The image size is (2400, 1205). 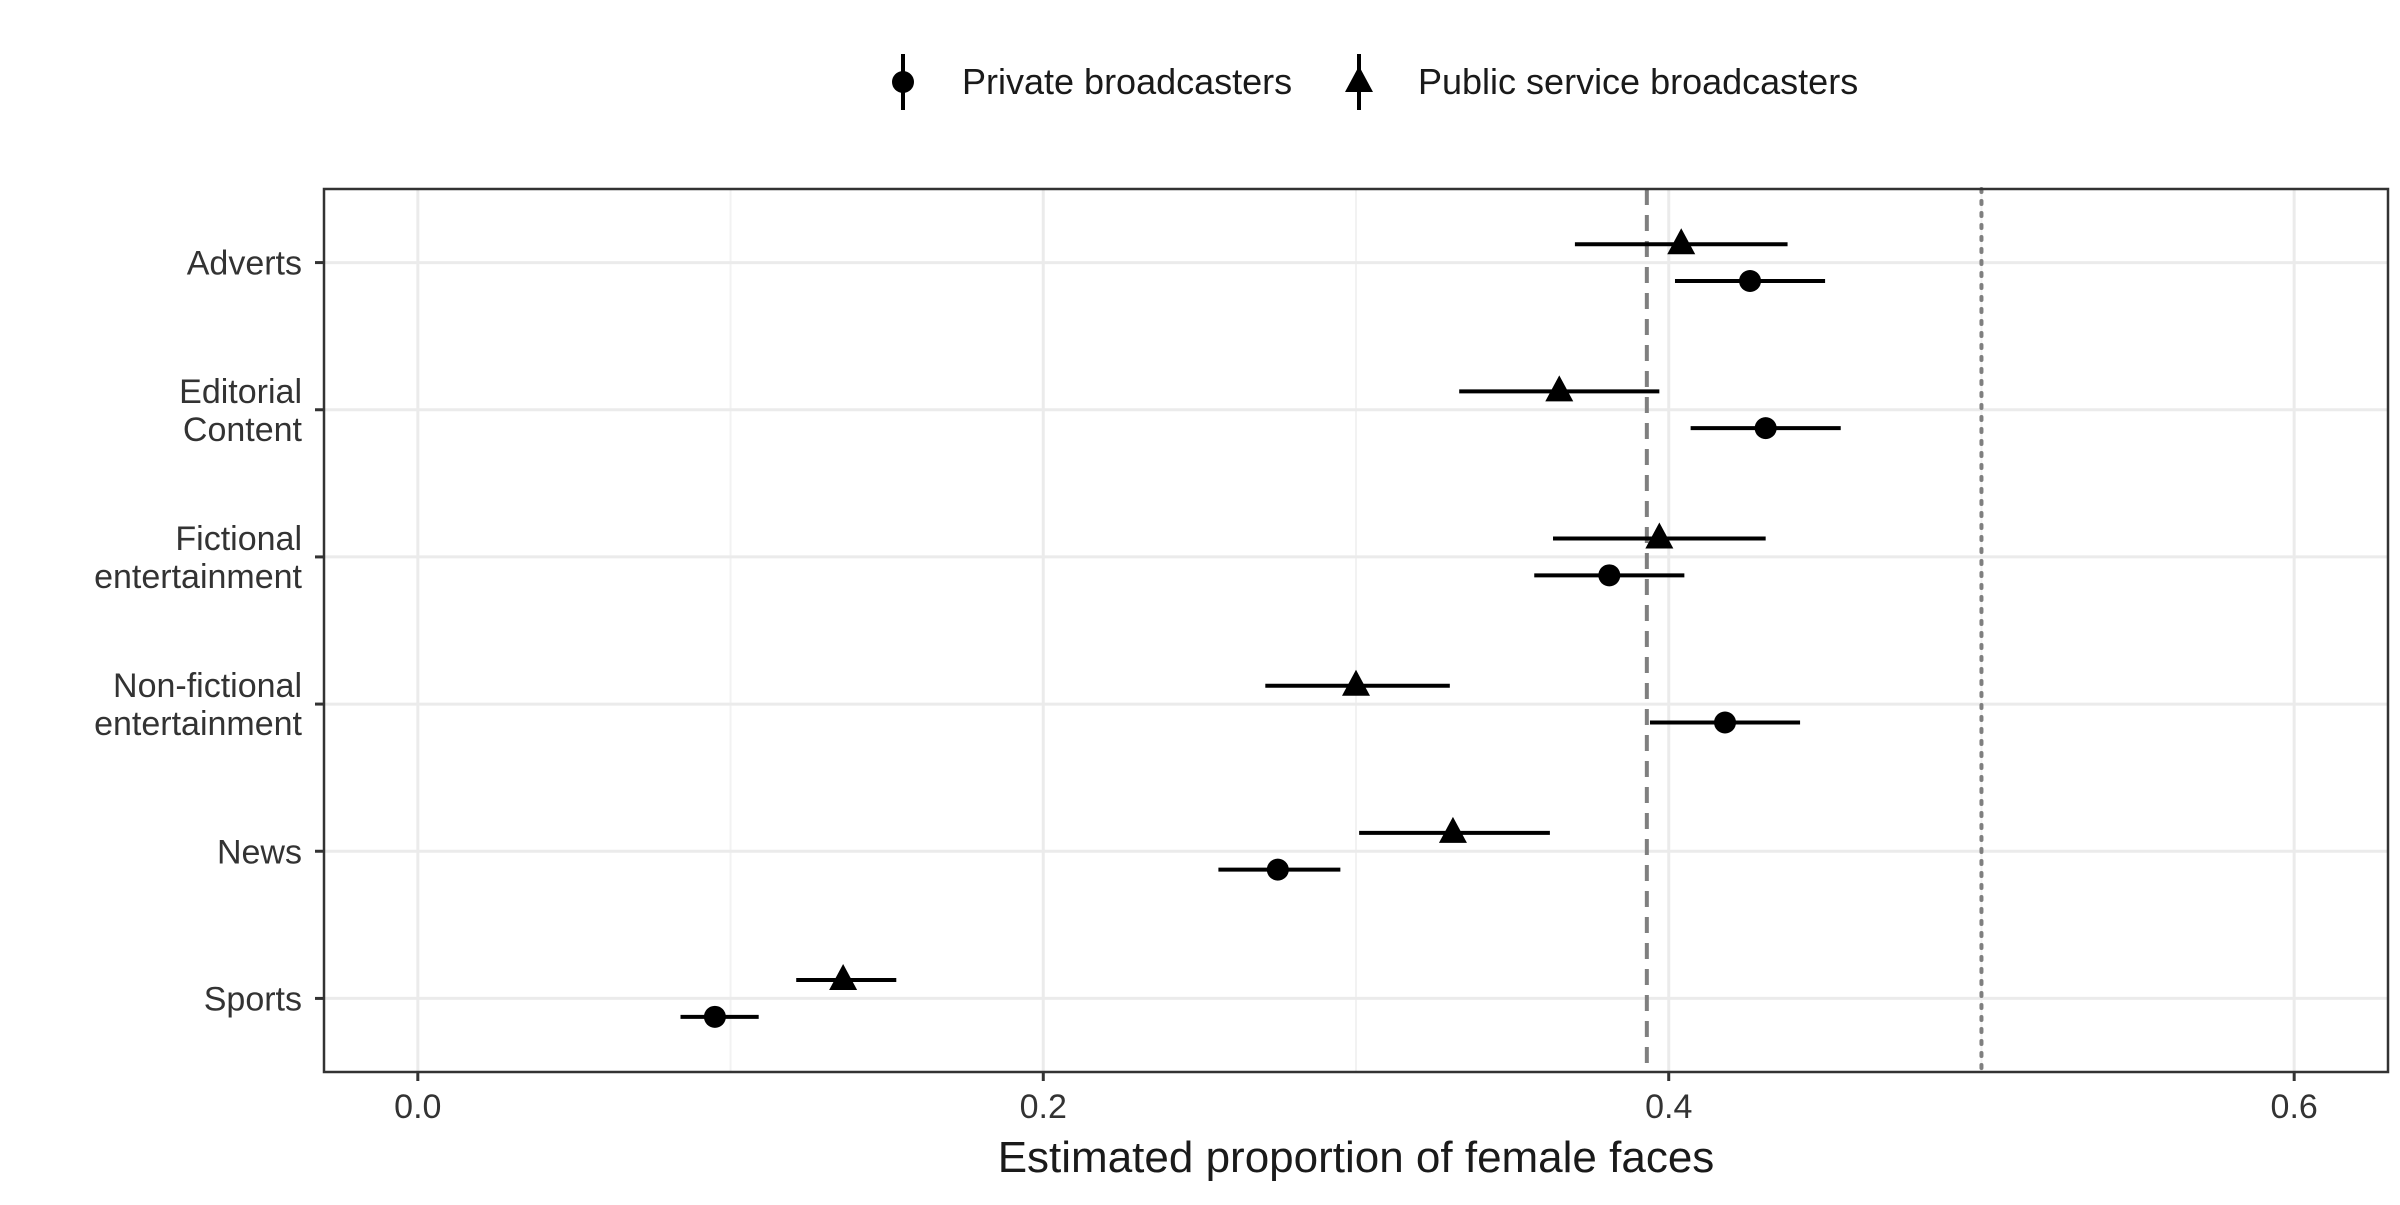 I want to click on y-tick-label: Adverts, so click(x=244, y=264).